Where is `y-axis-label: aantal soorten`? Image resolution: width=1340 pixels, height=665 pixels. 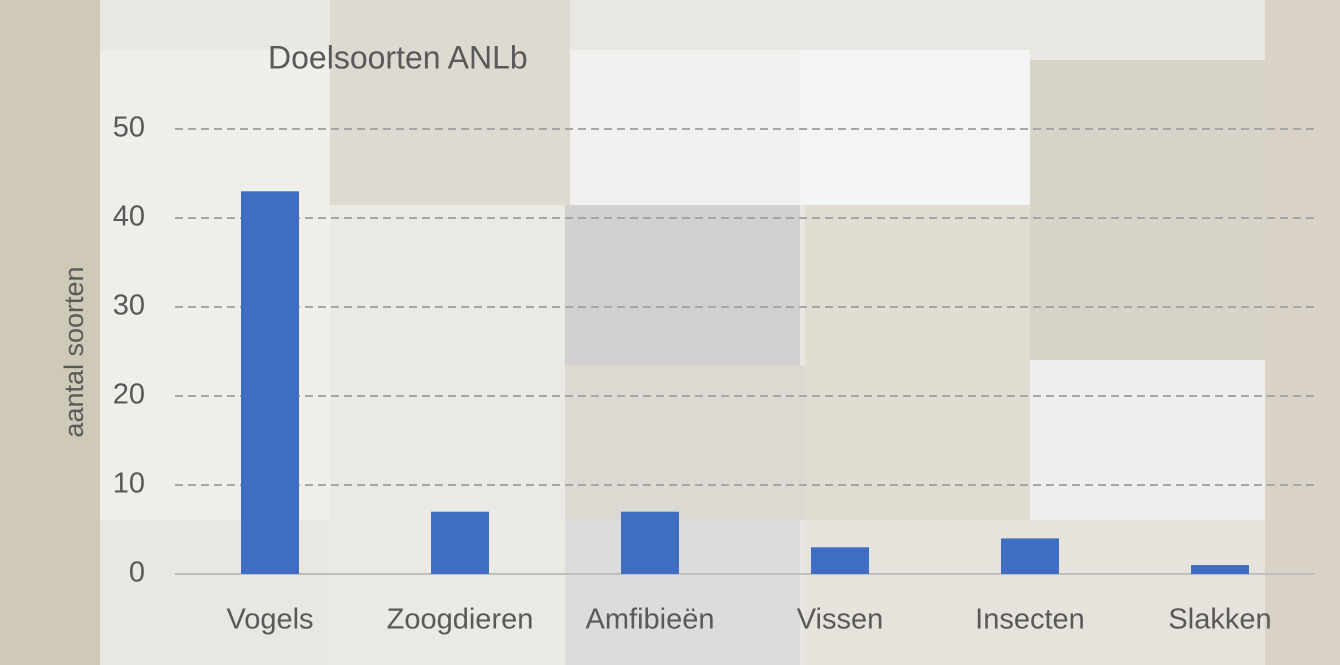
y-axis-label: aantal soorten is located at coordinates (74, 351).